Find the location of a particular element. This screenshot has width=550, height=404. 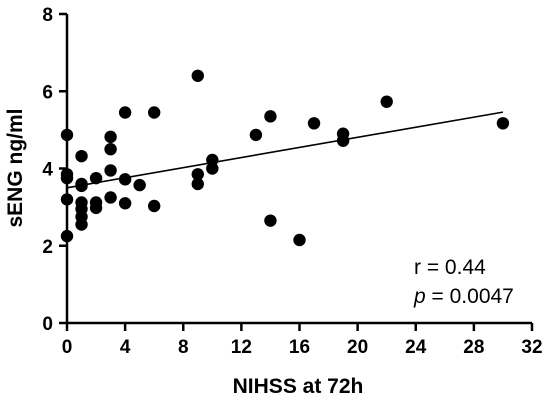

y-tick-label: 4 is located at coordinates (47, 170).